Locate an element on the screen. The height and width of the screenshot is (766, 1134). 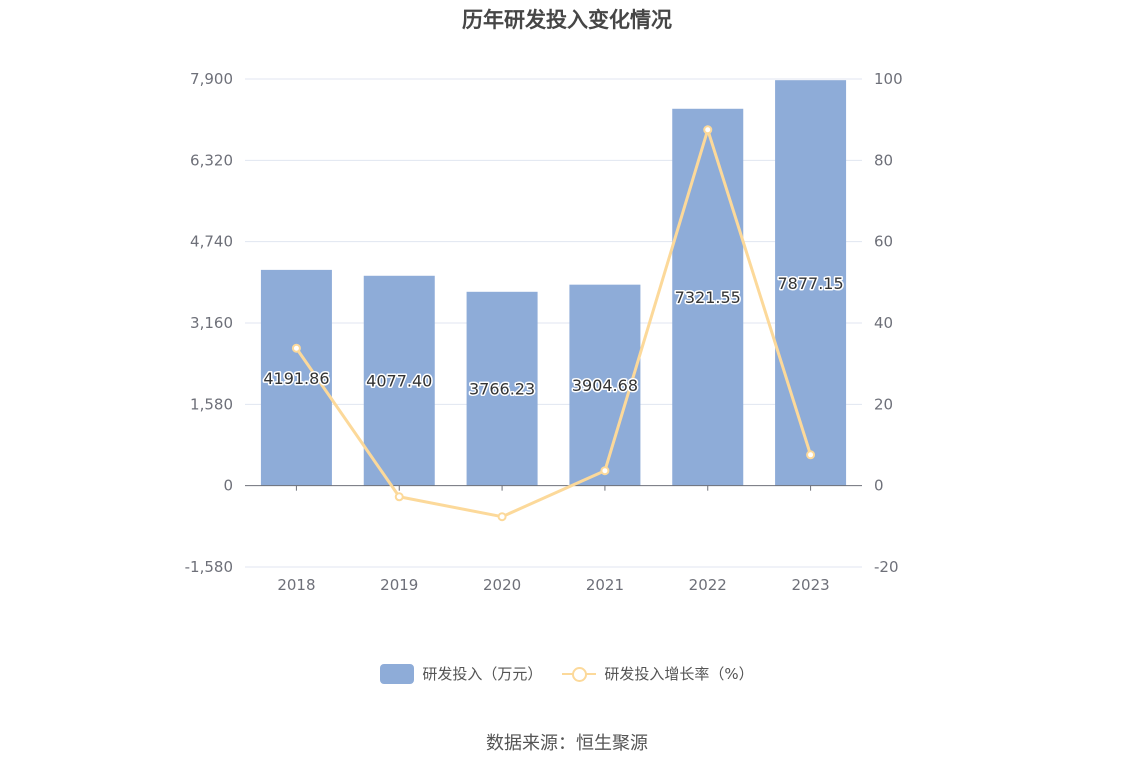
y-right-tick-label: 60 is located at coordinates (883, 242).